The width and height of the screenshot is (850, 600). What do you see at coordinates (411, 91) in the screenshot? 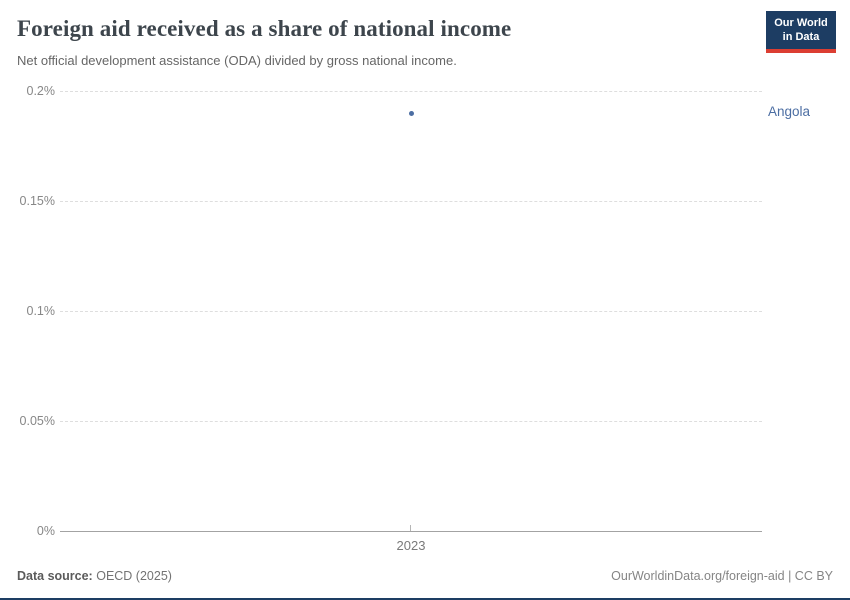
I see `gridline-0.2` at bounding box center [411, 91].